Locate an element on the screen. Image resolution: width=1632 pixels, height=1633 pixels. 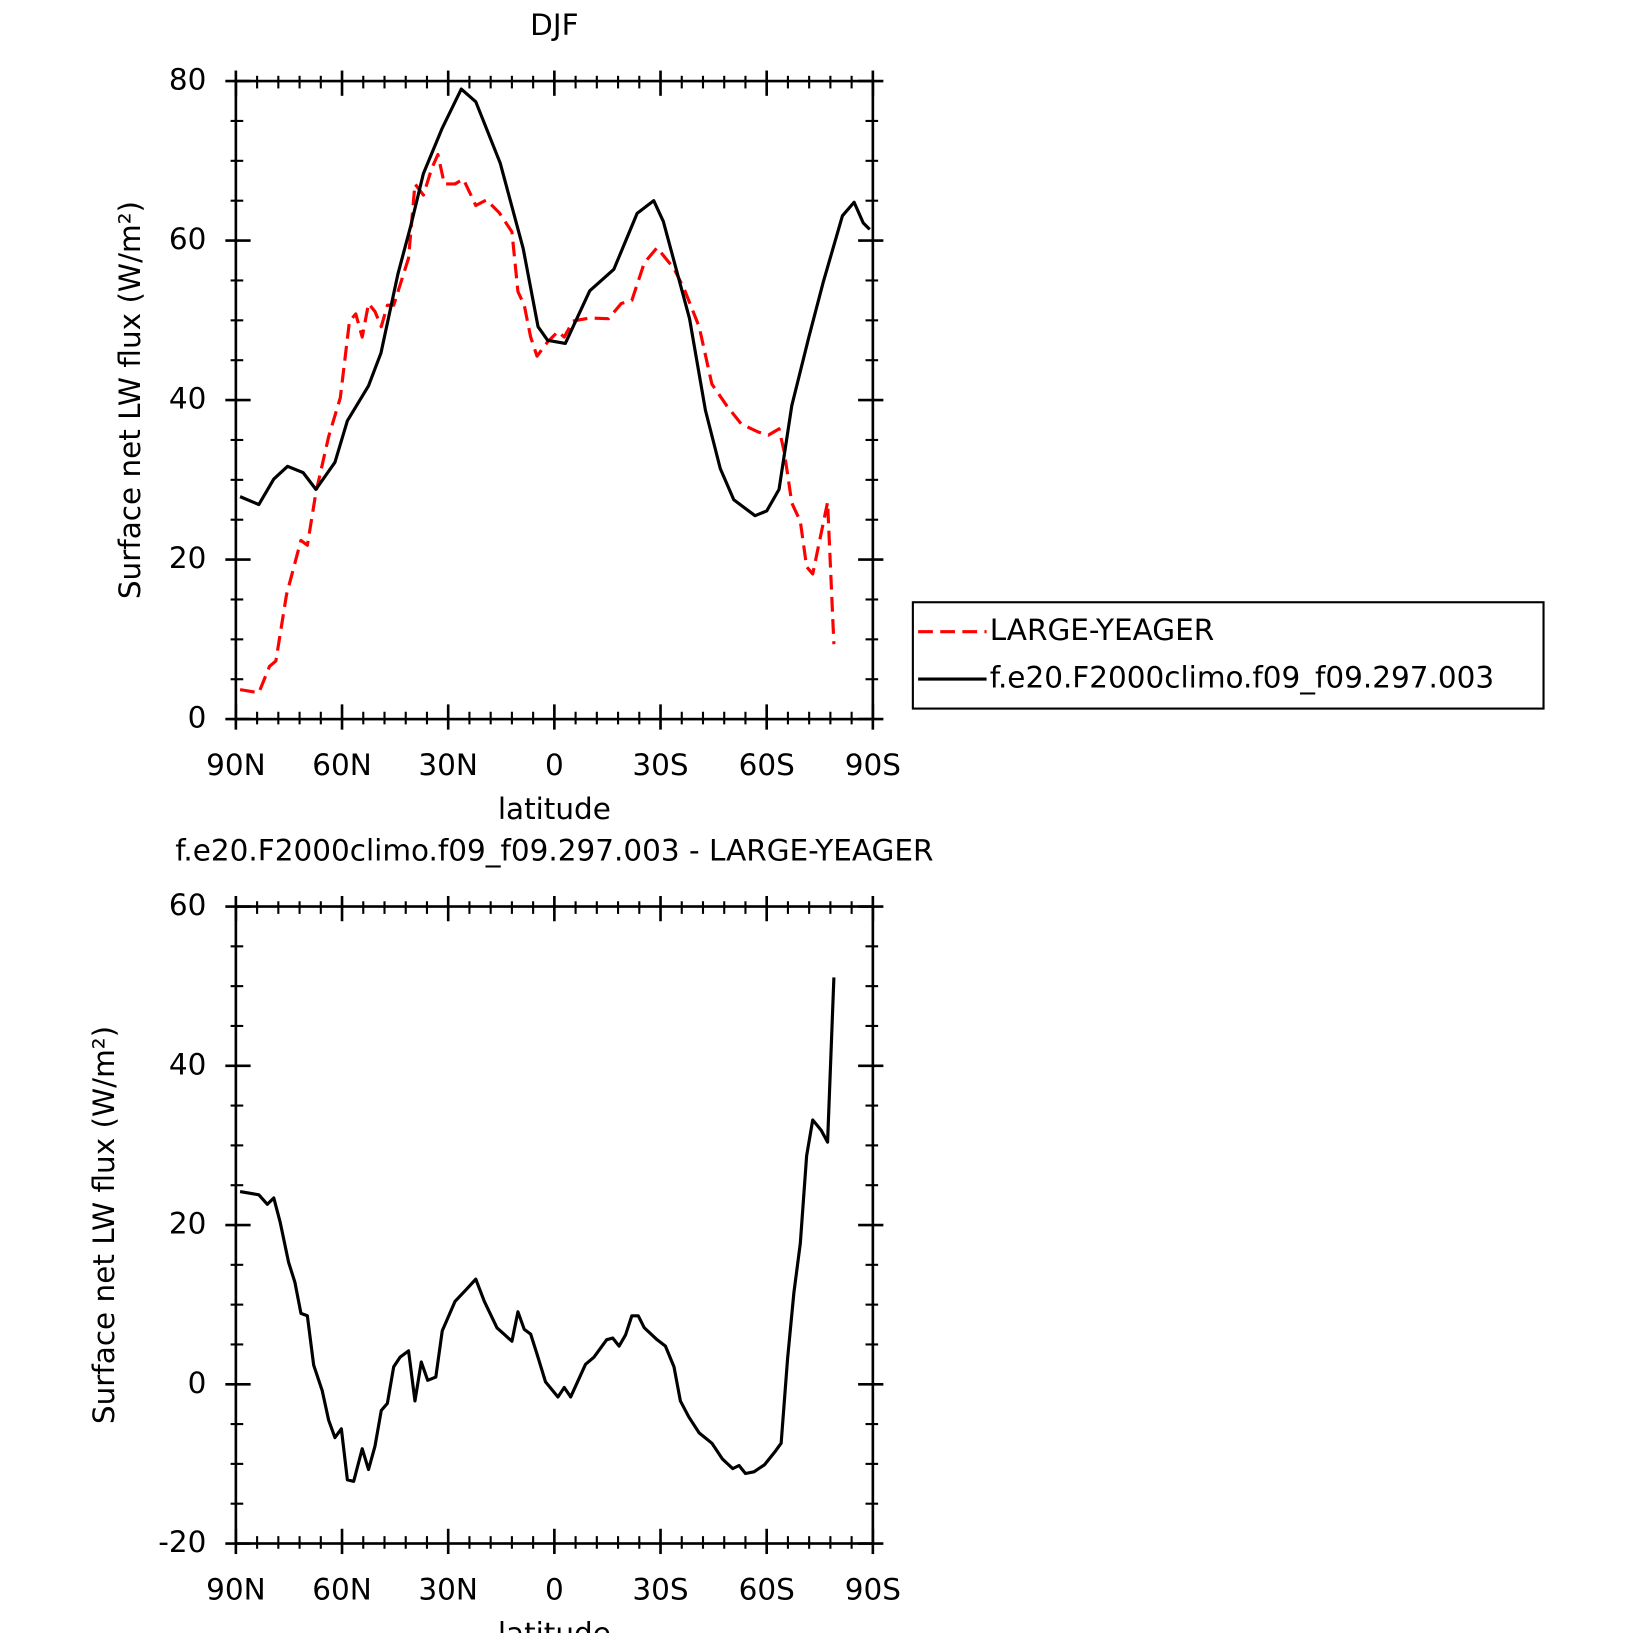
y-tick-label: -20 is located at coordinates (182, 1542).